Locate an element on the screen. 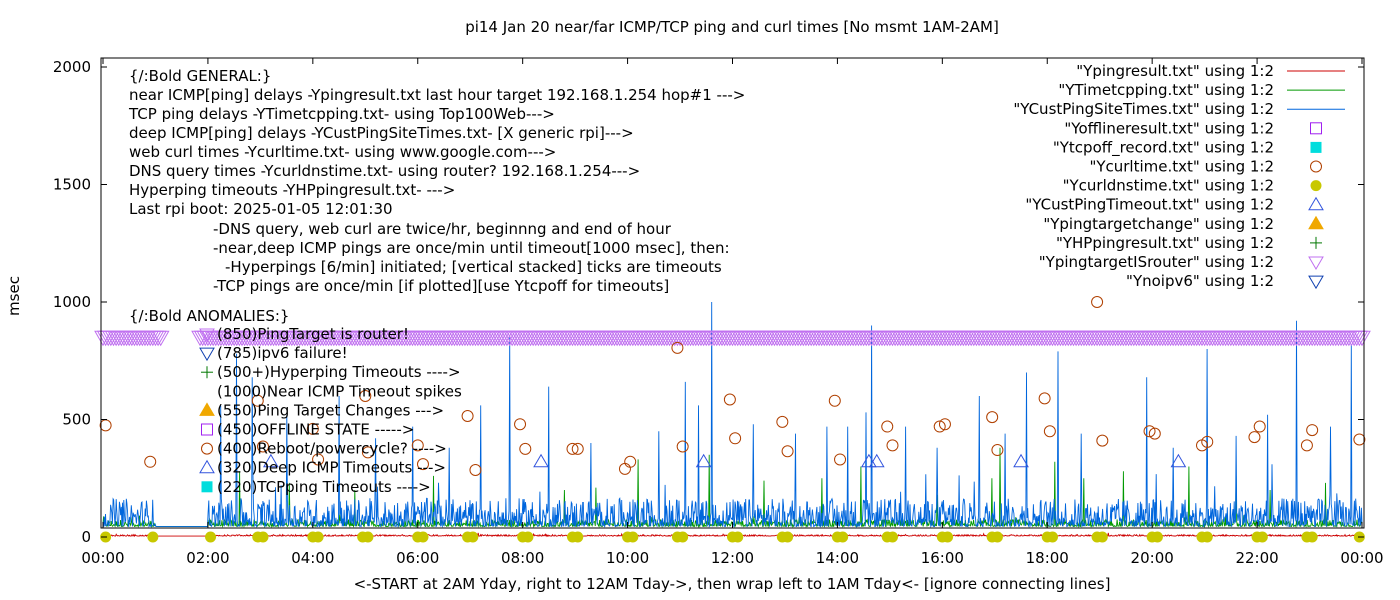  legend-label-6: "Ycurldnstime.txt" using 1:2 is located at coordinates (1168, 186).